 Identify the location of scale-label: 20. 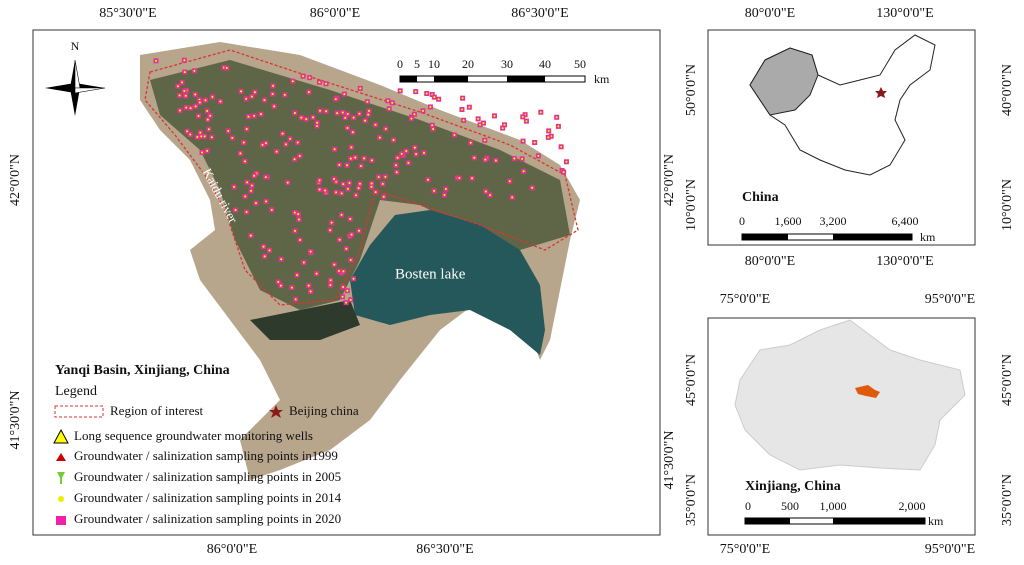
(468, 64).